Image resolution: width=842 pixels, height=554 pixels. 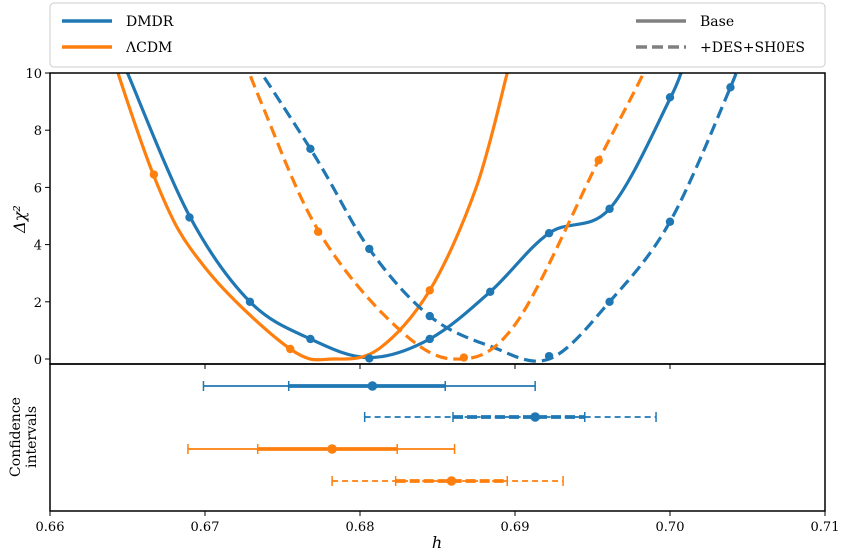 I want to click on x-tick-label: 0.66, so click(x=50, y=527).